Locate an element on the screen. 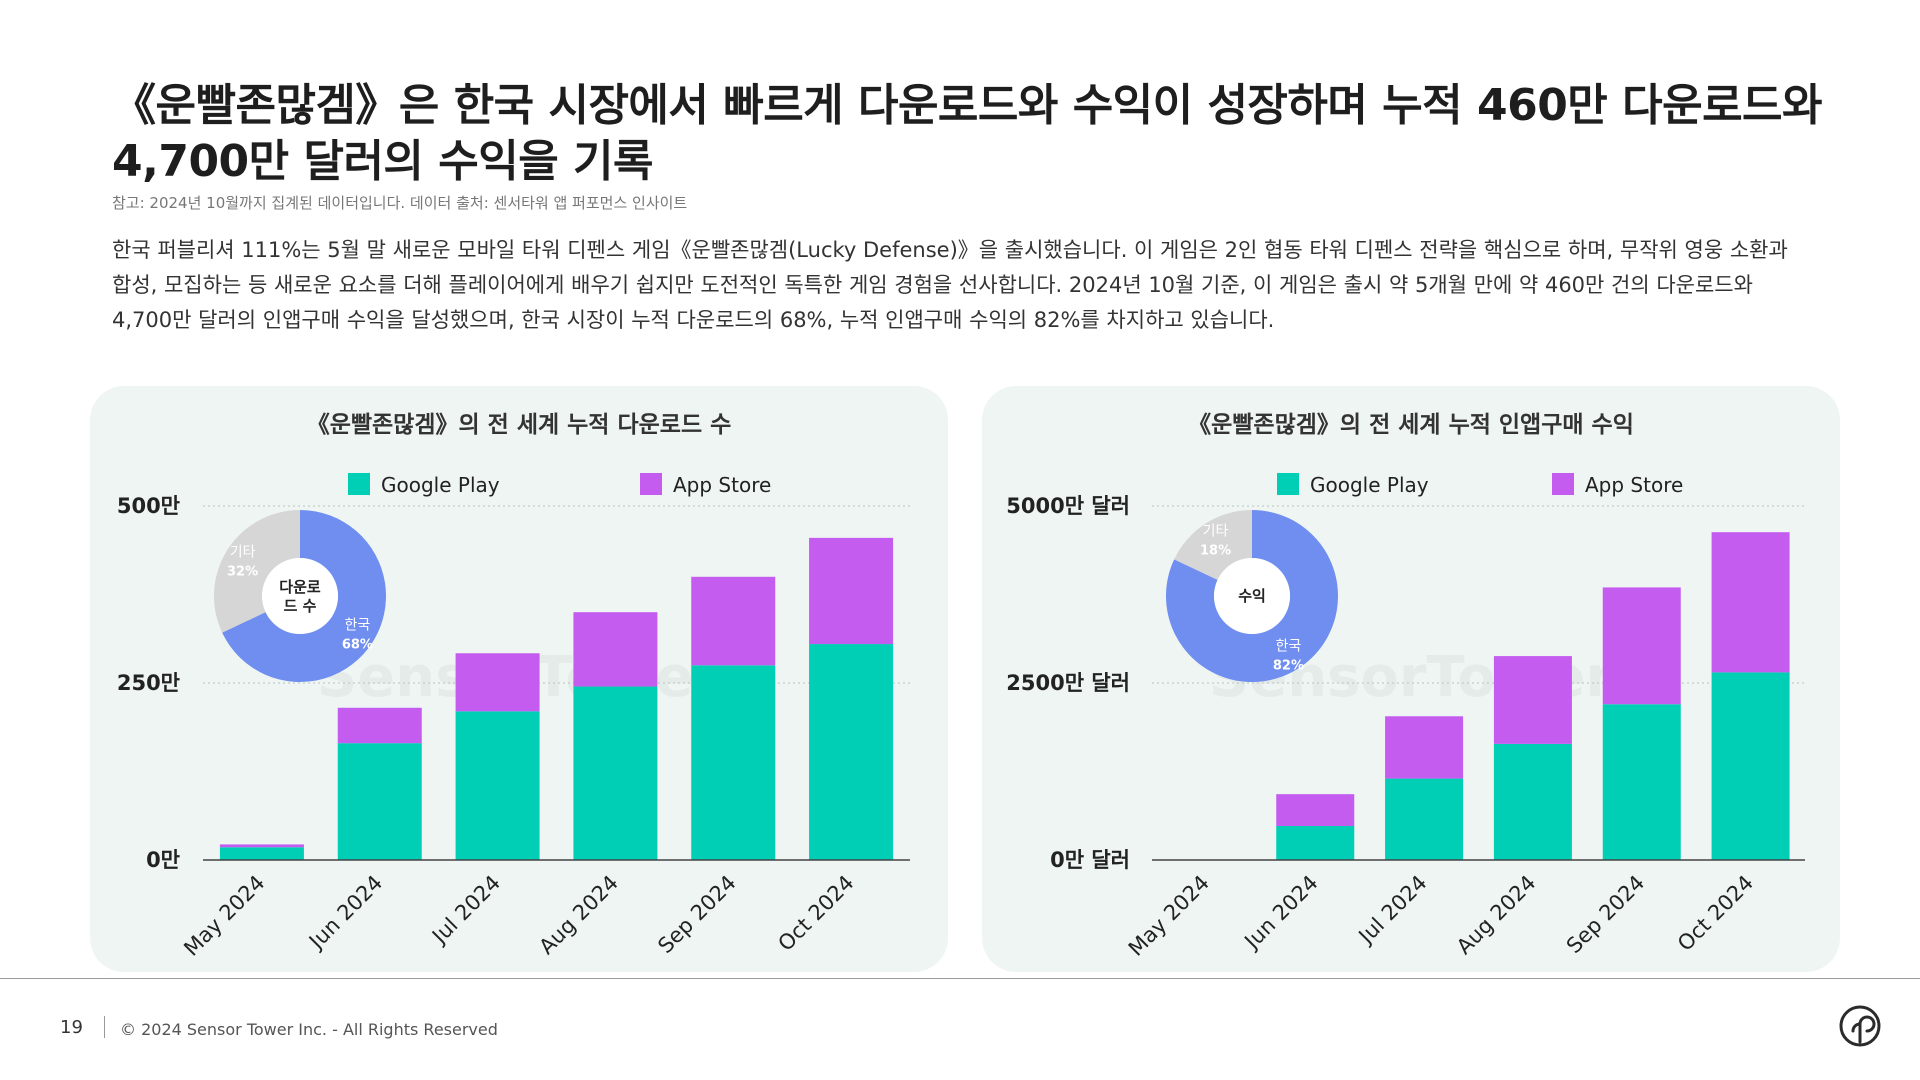 The height and width of the screenshot is (1080, 1920). y-tick-label: 2500만 달러 is located at coordinates (1068, 683).